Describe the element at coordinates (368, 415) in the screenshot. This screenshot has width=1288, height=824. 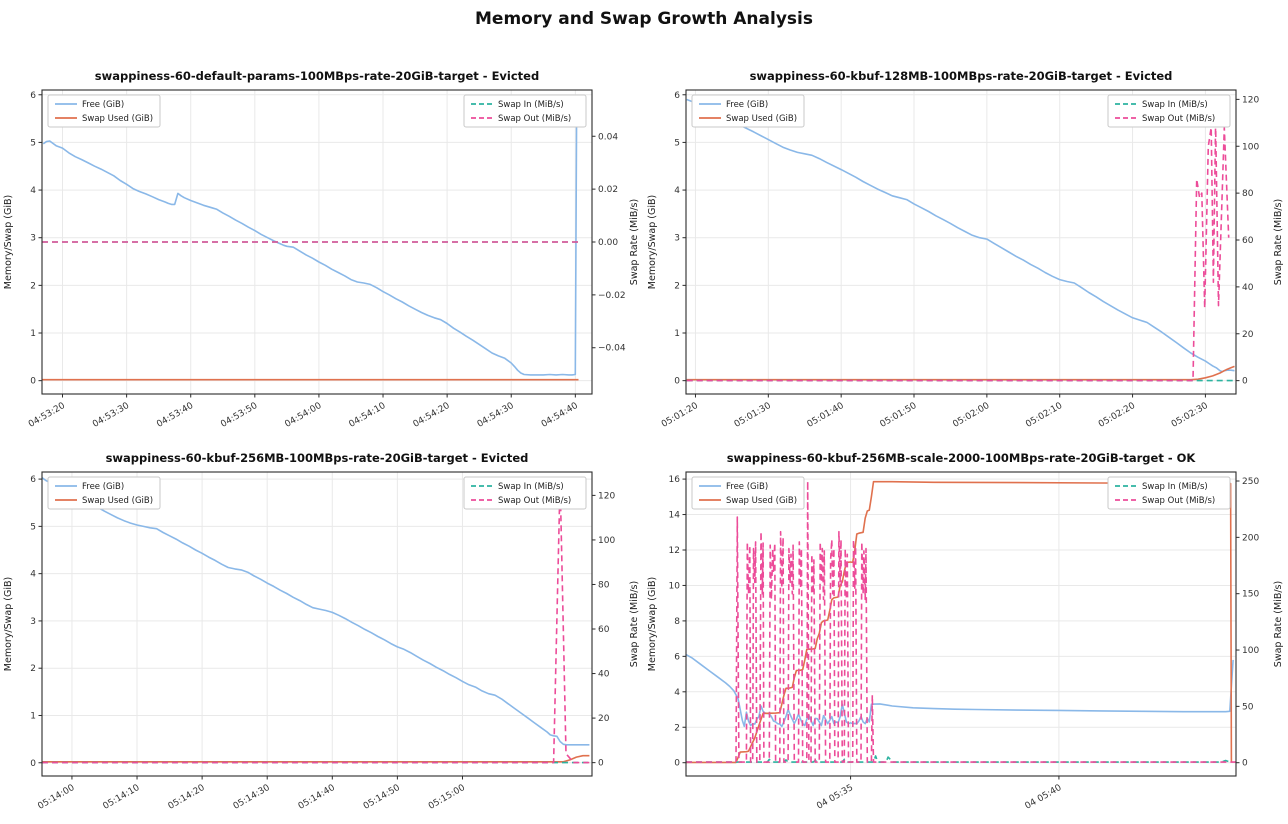
I see `svg-text: 04:54:10` at that location.